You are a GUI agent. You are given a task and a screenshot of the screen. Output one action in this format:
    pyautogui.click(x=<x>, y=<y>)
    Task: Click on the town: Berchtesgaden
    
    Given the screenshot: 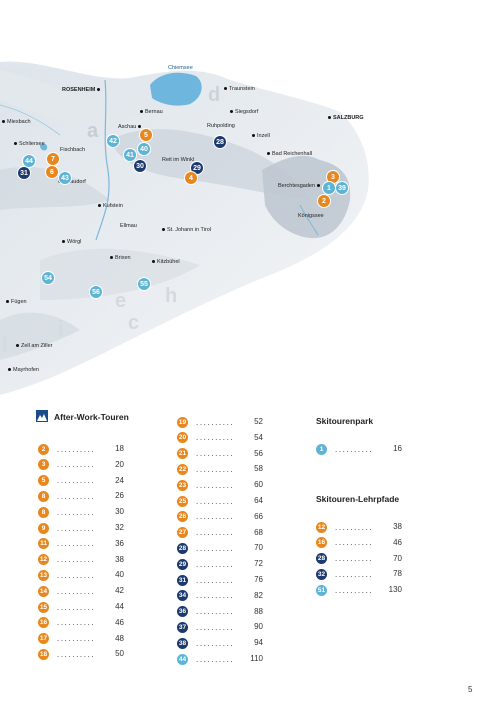 What is the action you would take?
    pyautogui.click(x=300, y=186)
    